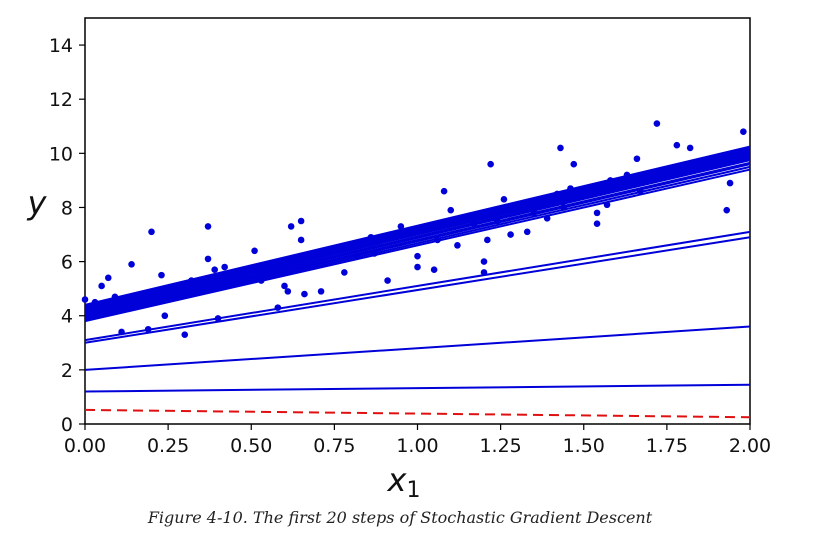  What do you see at coordinates (413, 489) in the screenshot?
I see `x-axis-label-subscript: 1` at bounding box center [413, 489].